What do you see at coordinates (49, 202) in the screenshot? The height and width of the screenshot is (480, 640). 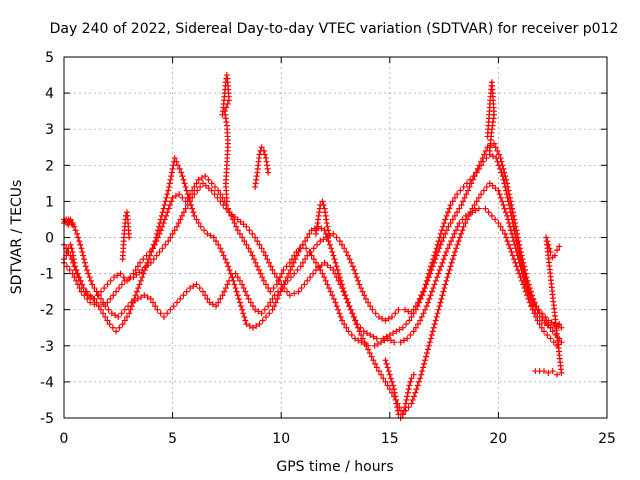 I see `y-tick-label: 1` at bounding box center [49, 202].